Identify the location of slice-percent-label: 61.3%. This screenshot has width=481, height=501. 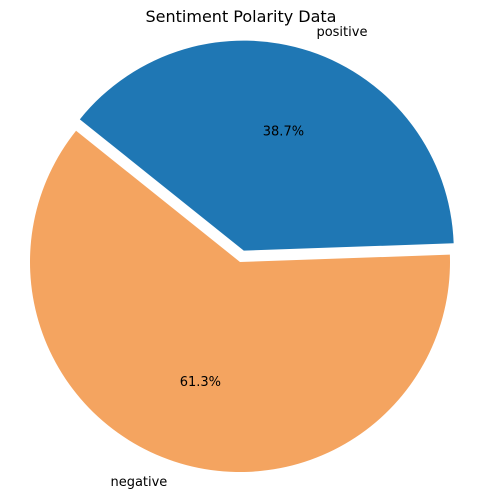
(200, 382).